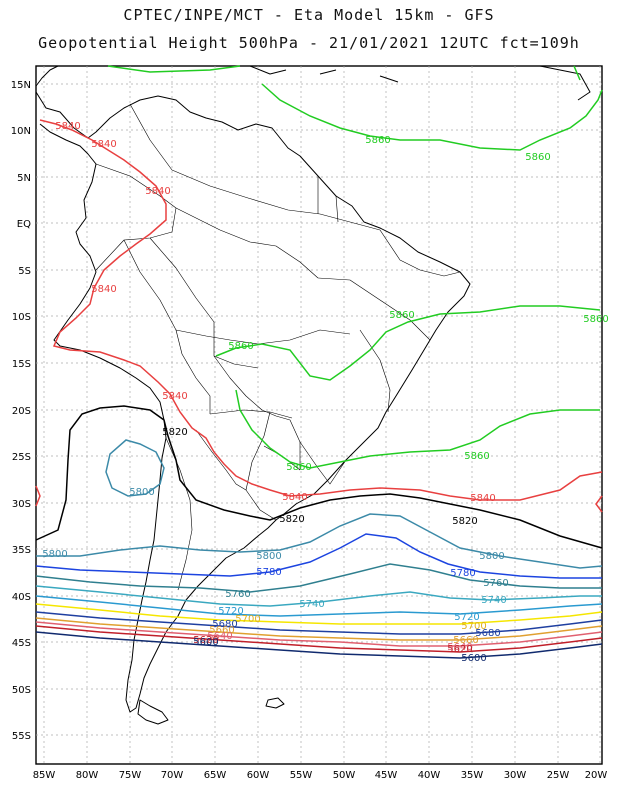  I want to click on lat-label: 15S, so click(21, 364).